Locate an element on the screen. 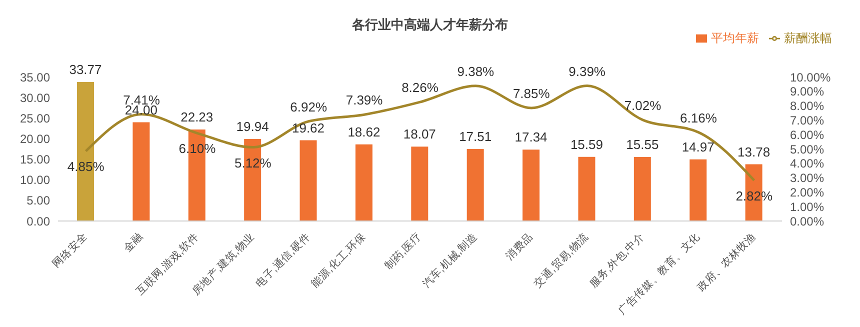 The image size is (860, 327). y2-tick-label: 8.00% is located at coordinates (807, 106).